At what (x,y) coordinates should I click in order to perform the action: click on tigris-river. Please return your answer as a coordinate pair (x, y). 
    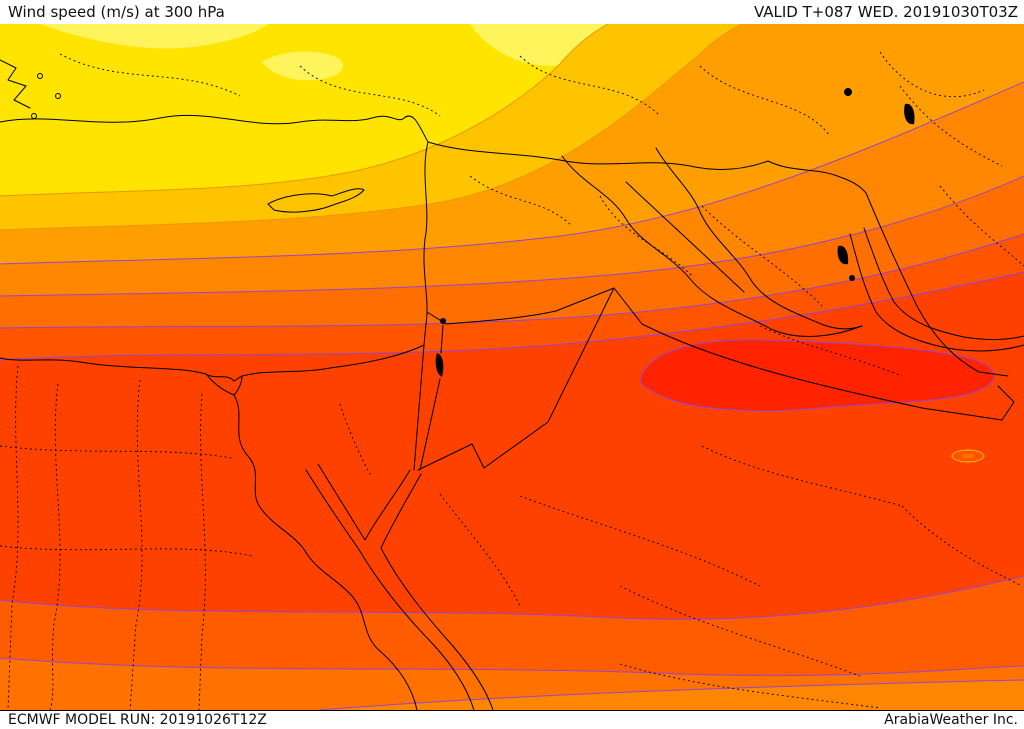
    Looking at the image, I should click on (759, 238).